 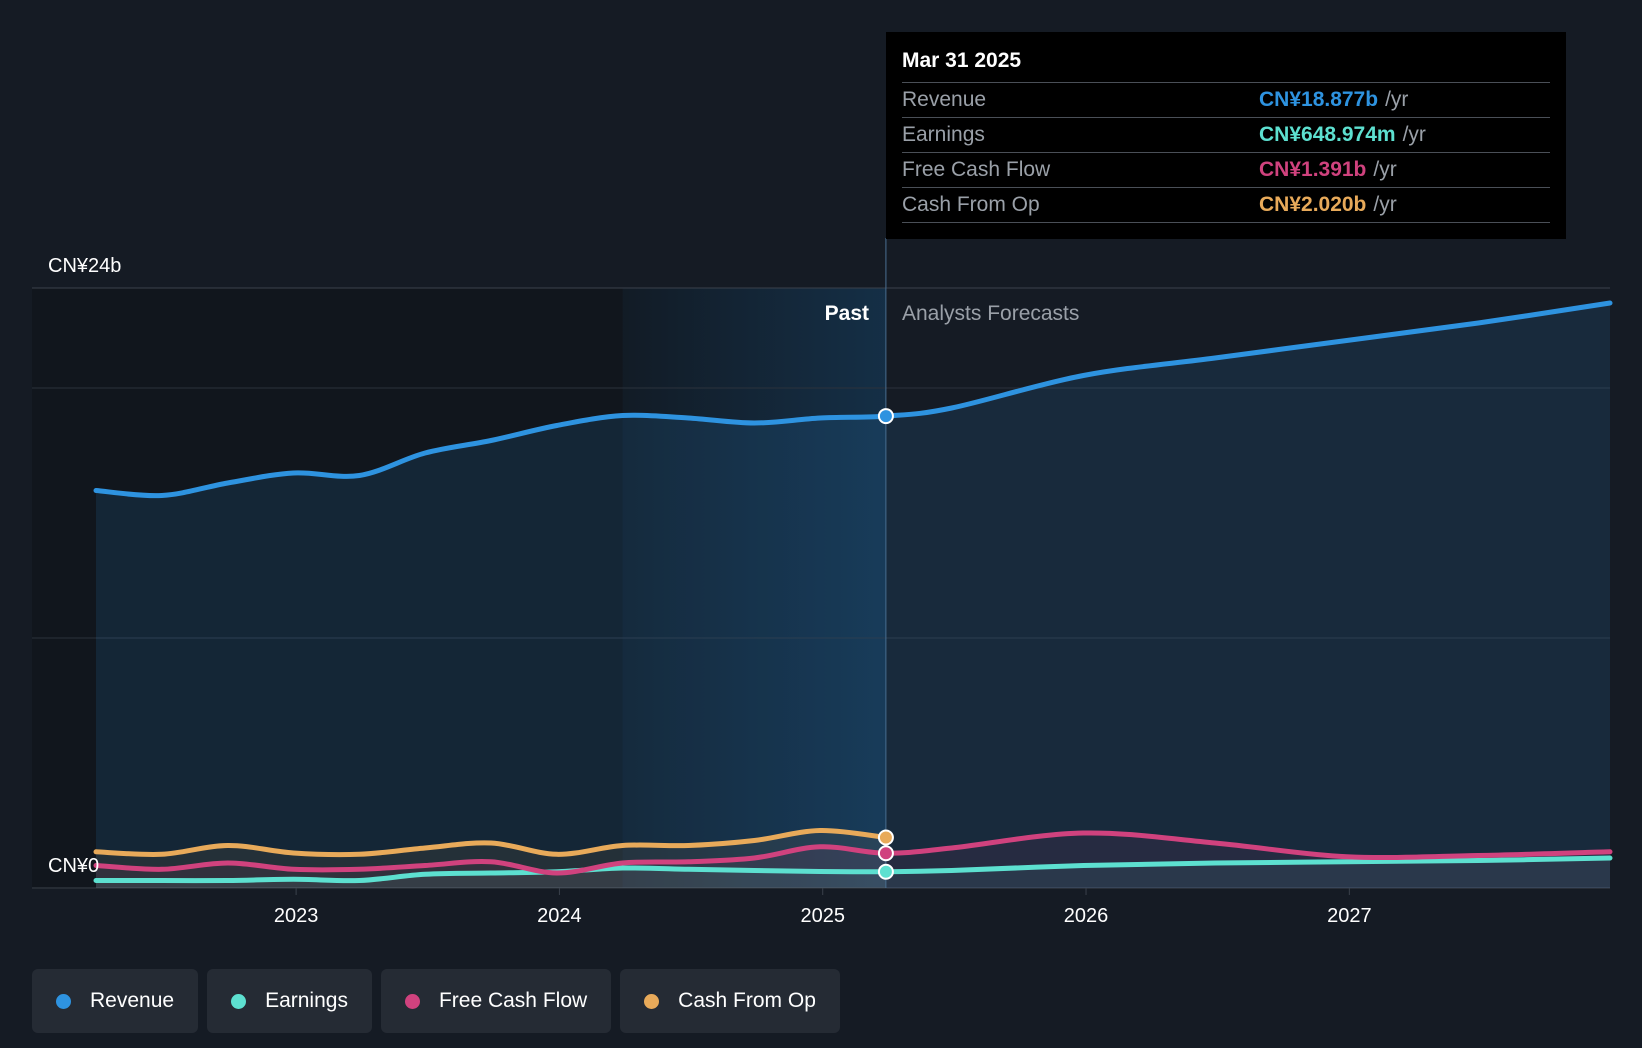 What do you see at coordinates (306, 1000) in the screenshot?
I see `legend-label: Earnings` at bounding box center [306, 1000].